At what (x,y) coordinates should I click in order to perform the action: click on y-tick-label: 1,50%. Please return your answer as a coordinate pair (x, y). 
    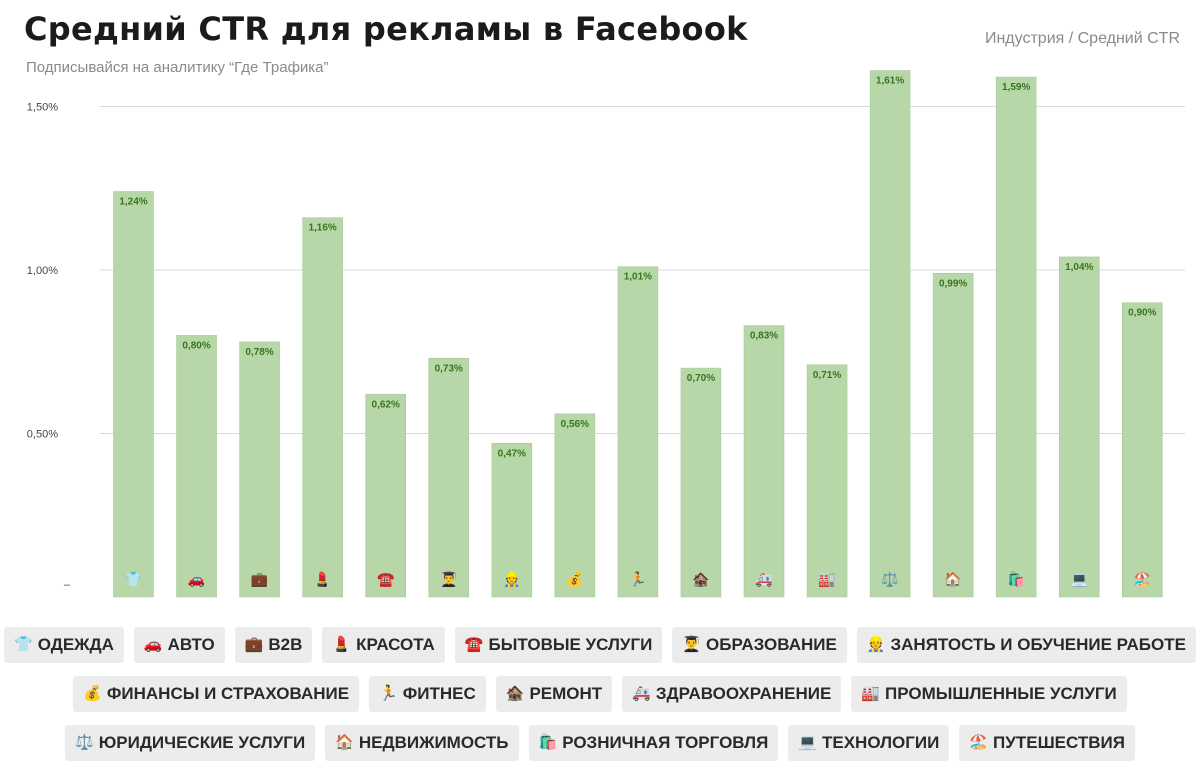
    Looking at the image, I should click on (42, 108).